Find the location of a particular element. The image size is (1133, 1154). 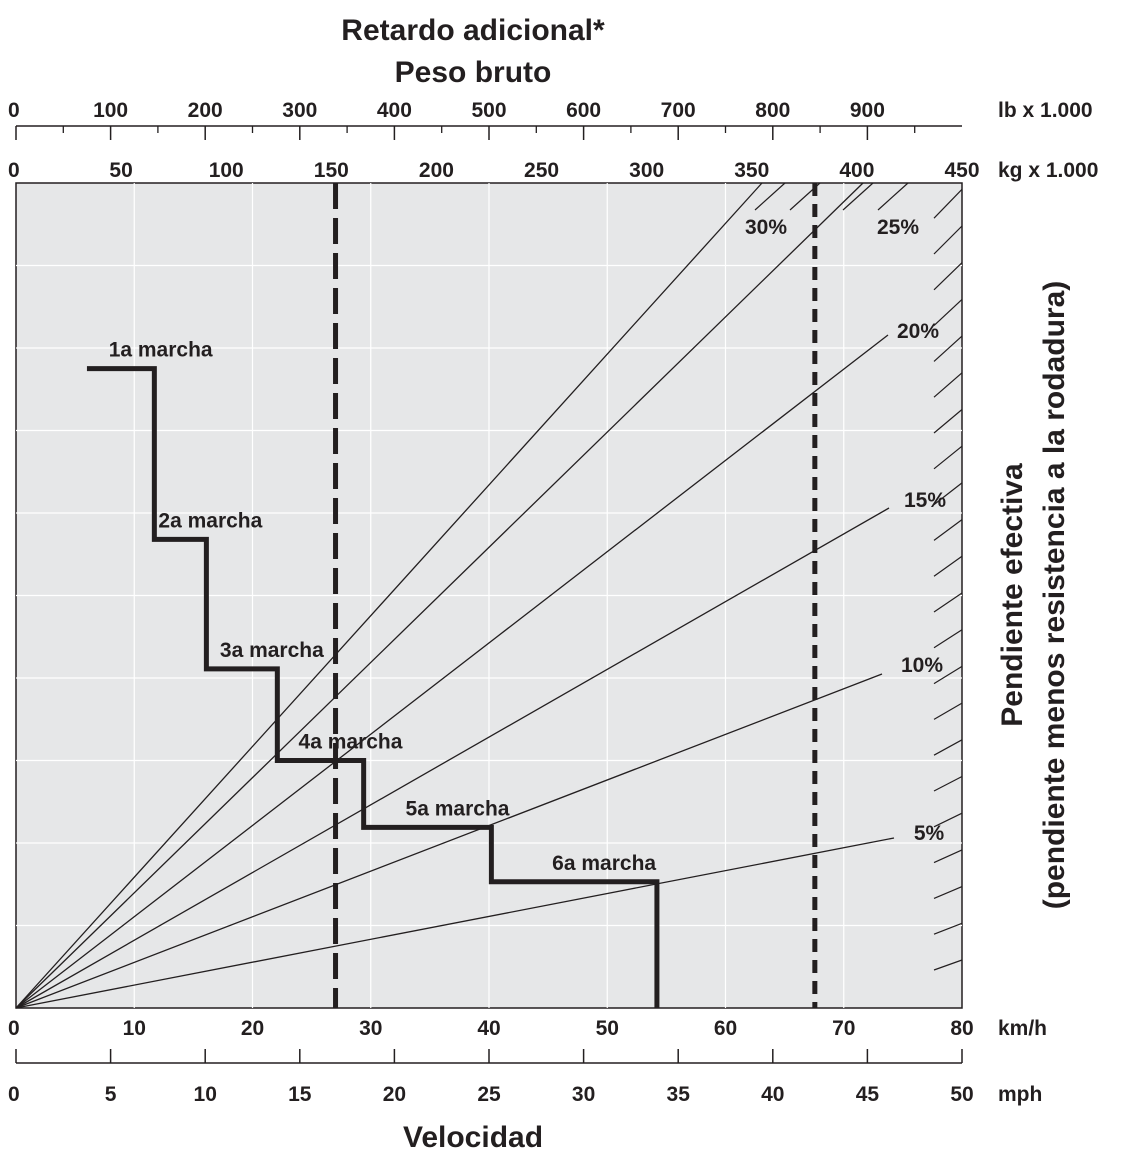

lb-tick-label: 300 is located at coordinates (299, 110).